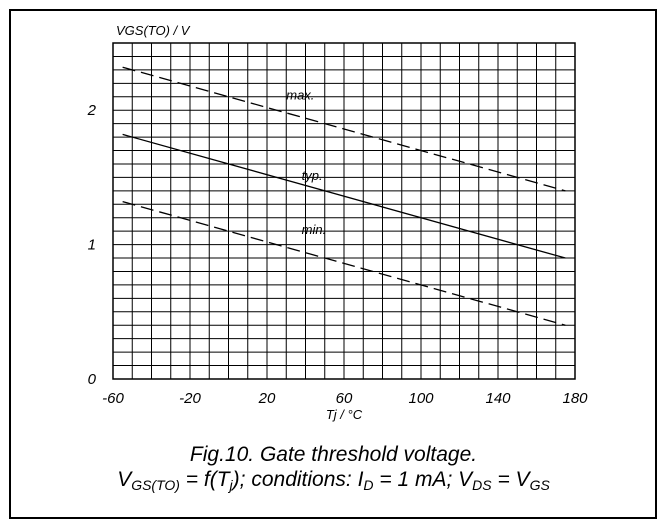 This screenshot has width=667, height=519. I want to click on y-tick-label: 2, so click(92, 110).